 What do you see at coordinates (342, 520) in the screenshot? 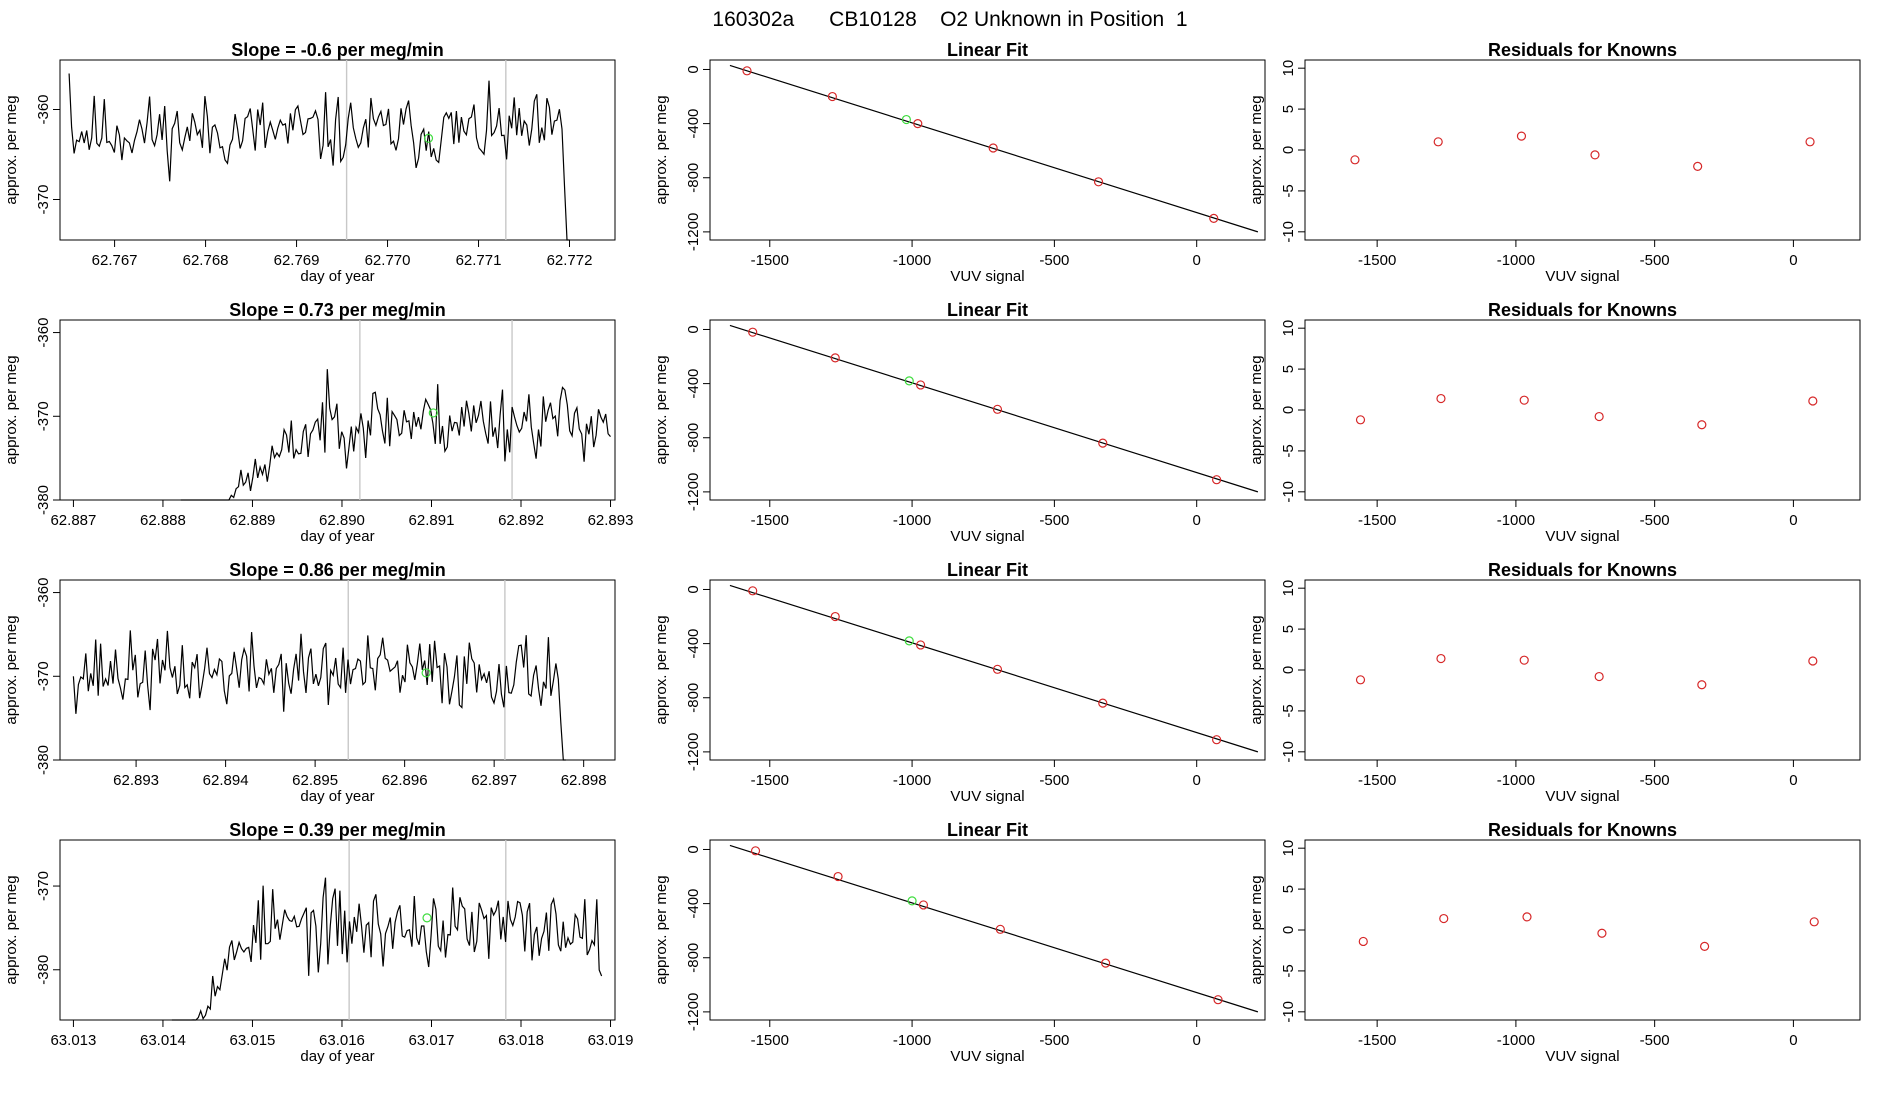
I see `x-tick-label: 62.890` at bounding box center [342, 520].